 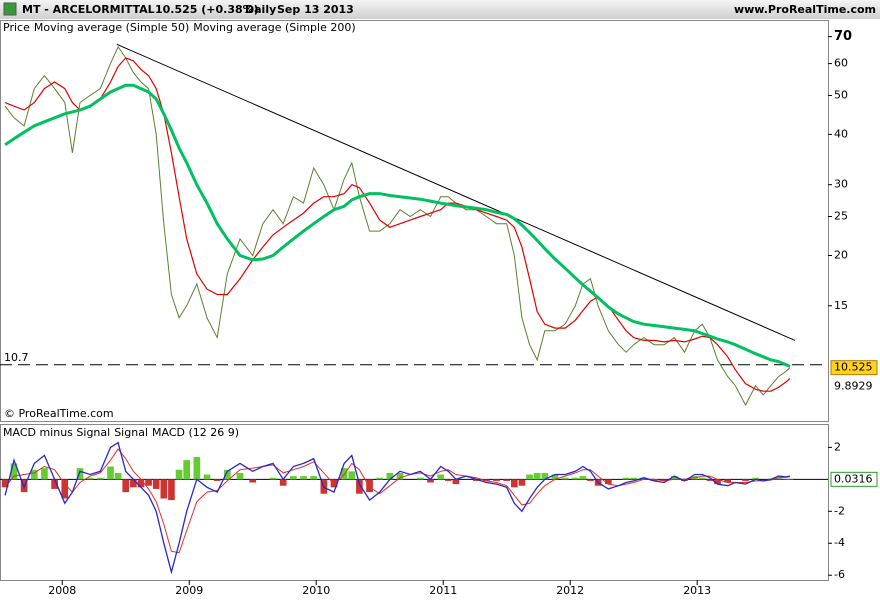 What do you see at coordinates (189, 590) in the screenshot?
I see `x-tick-label: 2009` at bounding box center [189, 590].